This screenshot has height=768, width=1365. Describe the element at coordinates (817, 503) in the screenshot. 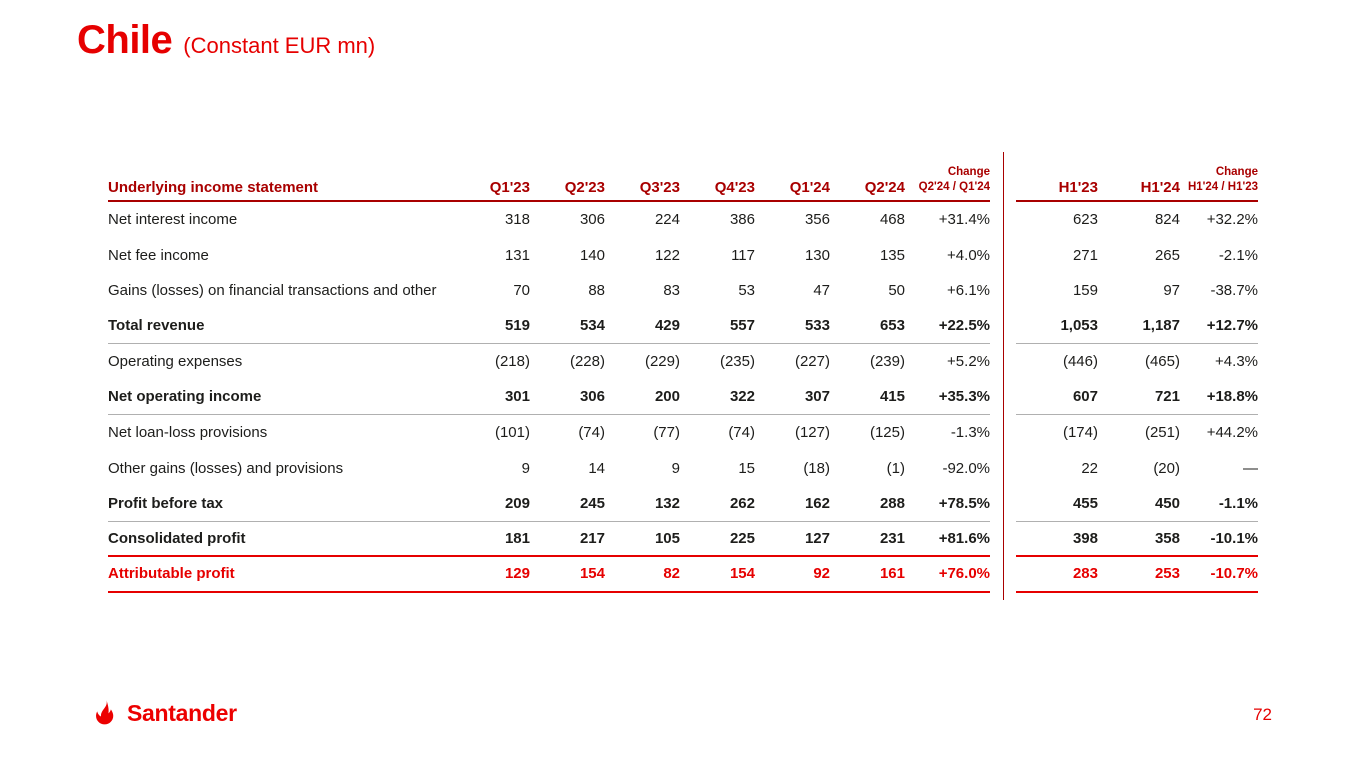

I see `cell-q1-24: 162` at that location.